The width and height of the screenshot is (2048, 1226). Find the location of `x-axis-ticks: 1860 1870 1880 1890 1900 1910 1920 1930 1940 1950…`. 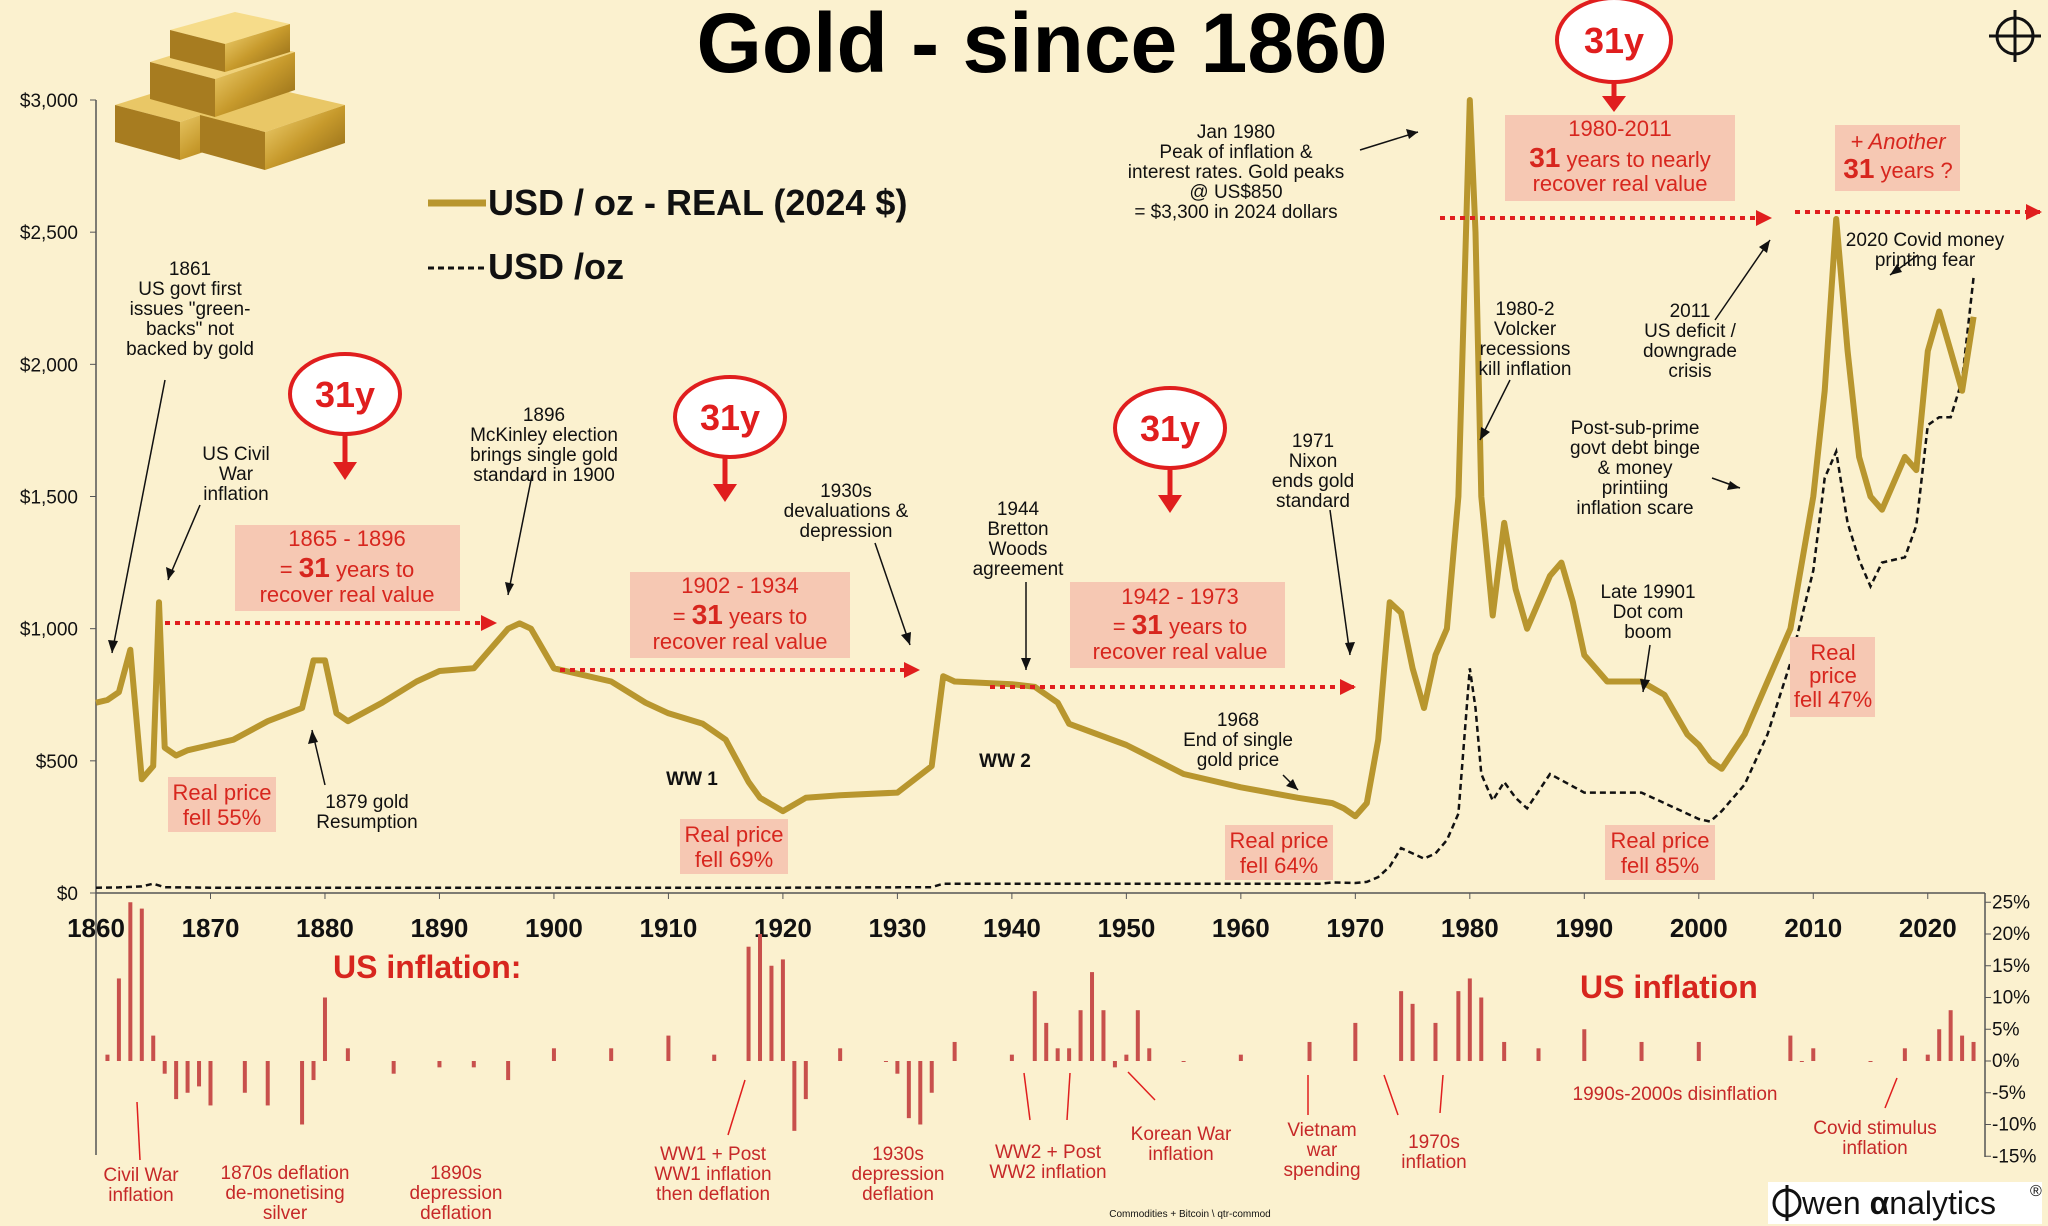

x-axis-ticks: 1860 1870 1880 1890 1900 1910 1920 1930 1940 1950… is located at coordinates (1012, 918).